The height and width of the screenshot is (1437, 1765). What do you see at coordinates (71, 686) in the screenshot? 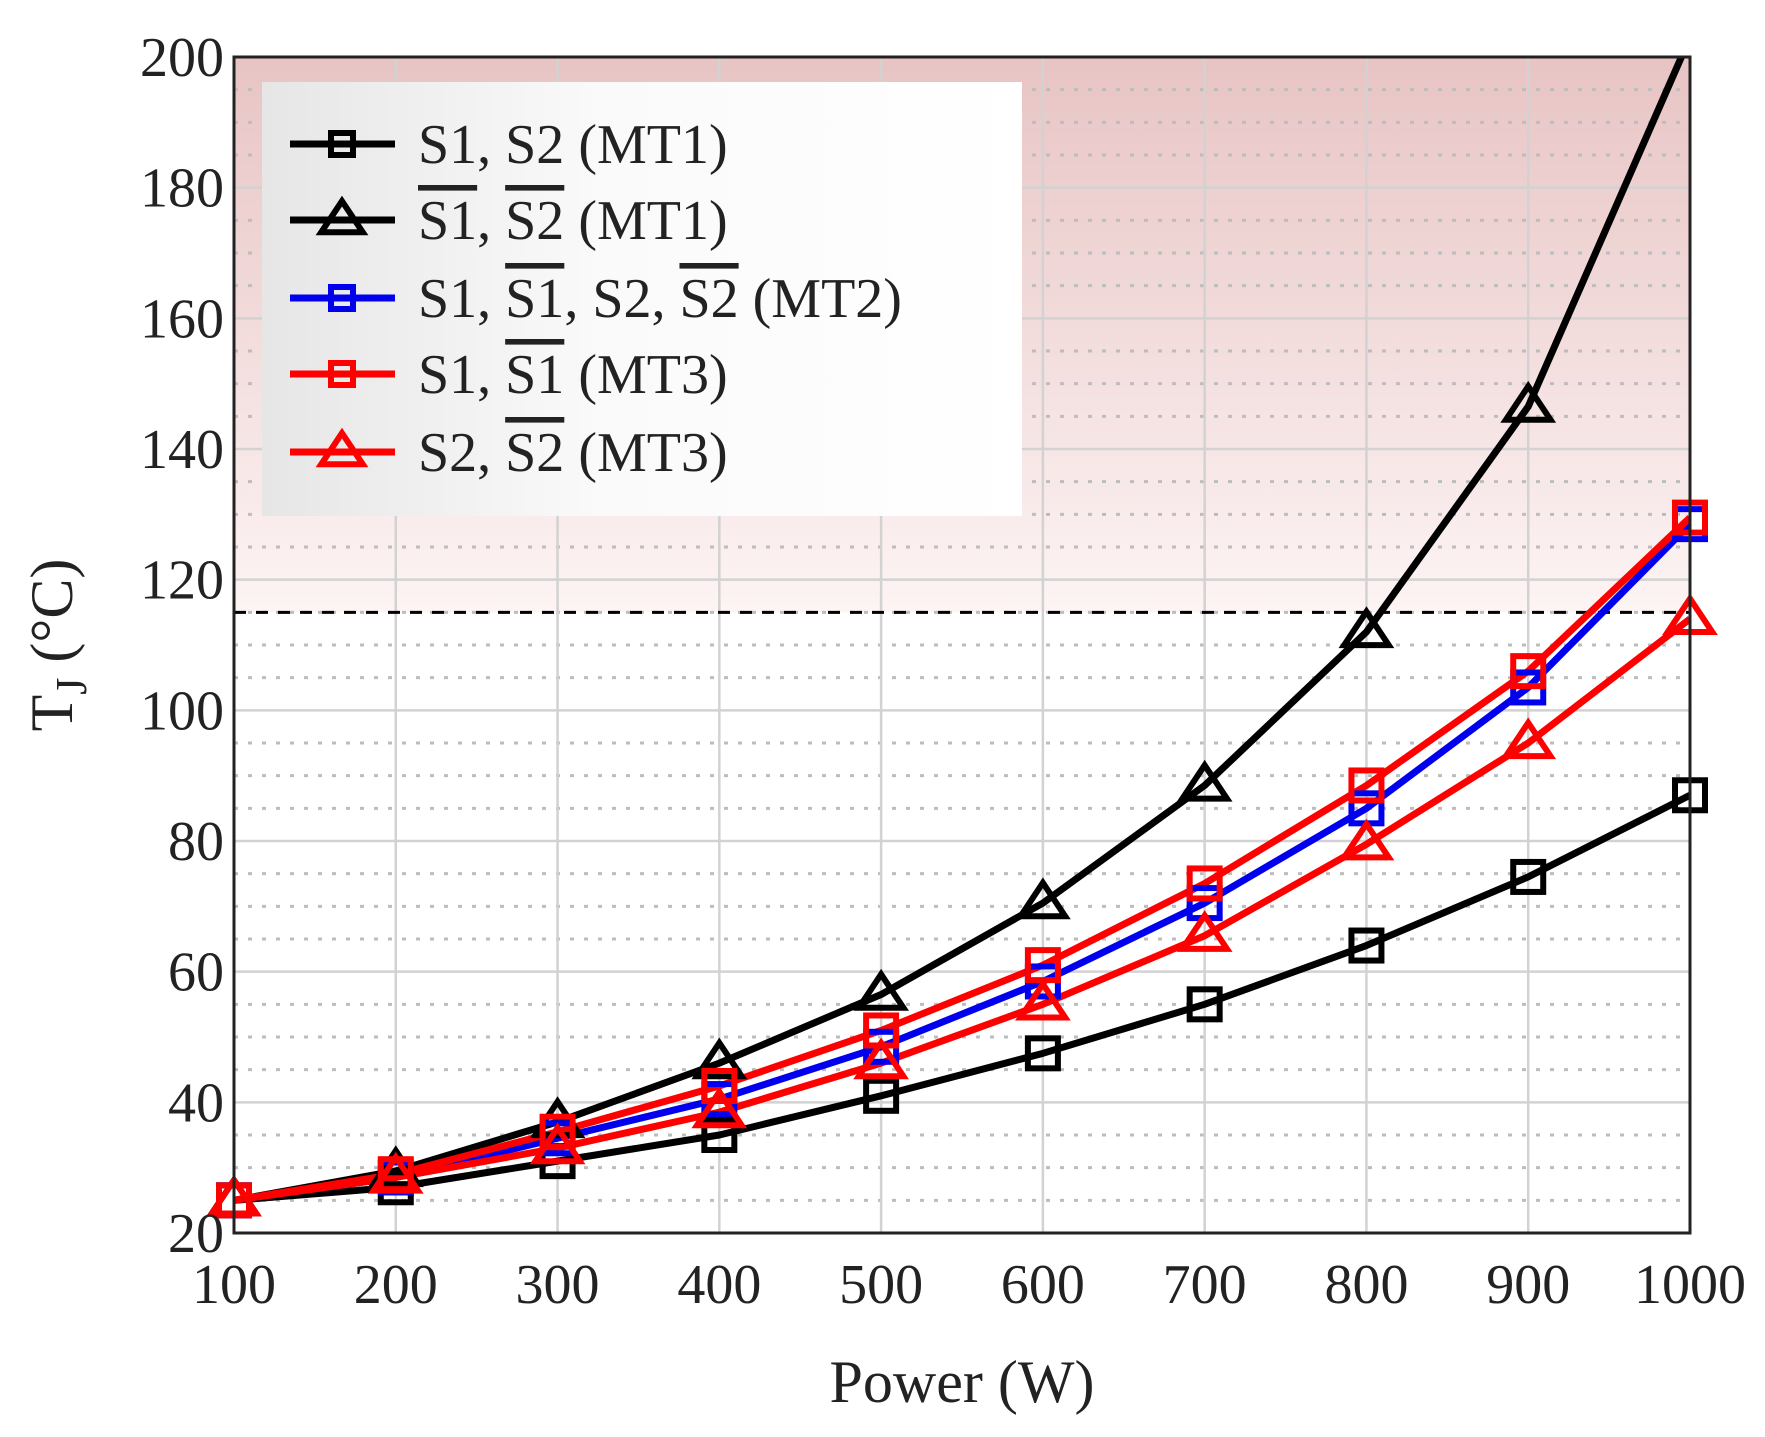
I see `y-axis-label-subscript: J` at bounding box center [71, 686].